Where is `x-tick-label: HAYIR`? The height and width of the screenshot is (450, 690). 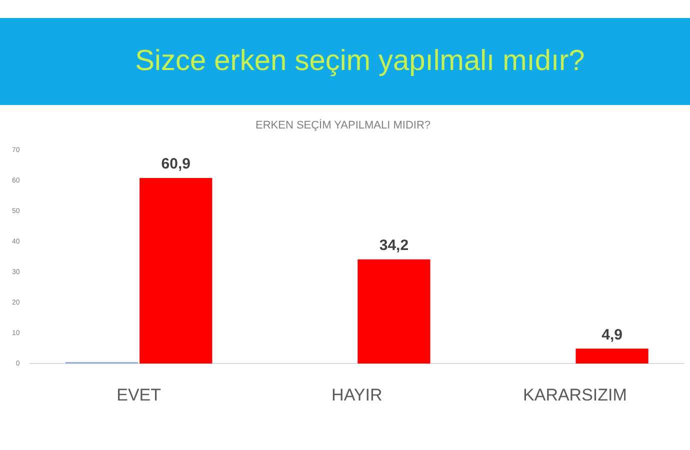
x-tick-label: HAYIR is located at coordinates (357, 394).